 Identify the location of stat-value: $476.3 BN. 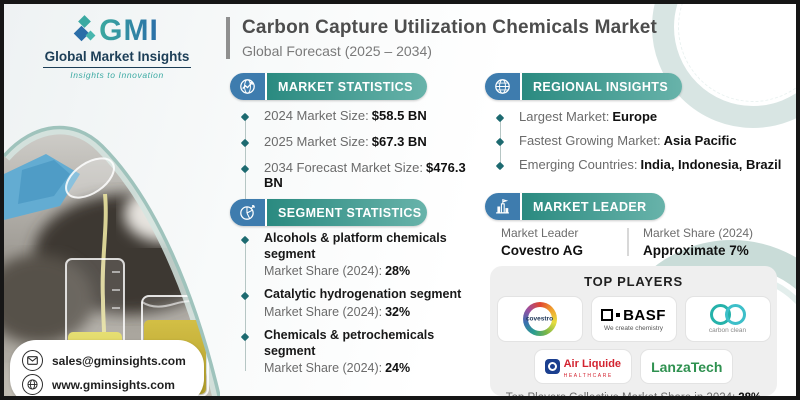
(365, 175).